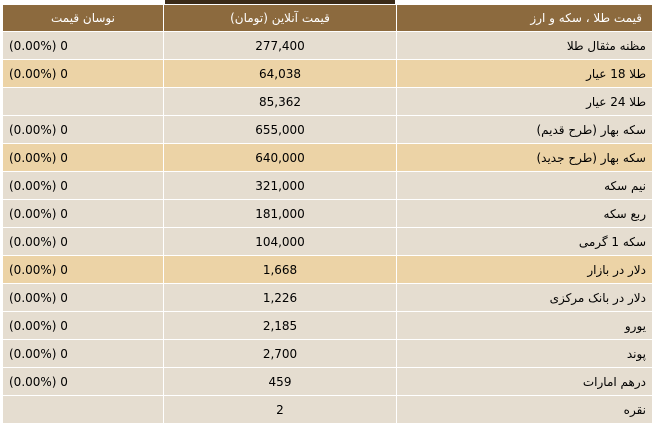 This screenshot has height=438, width=657. I want to click on item-name-cell: سکه 1 گرمی, so click(524, 241).